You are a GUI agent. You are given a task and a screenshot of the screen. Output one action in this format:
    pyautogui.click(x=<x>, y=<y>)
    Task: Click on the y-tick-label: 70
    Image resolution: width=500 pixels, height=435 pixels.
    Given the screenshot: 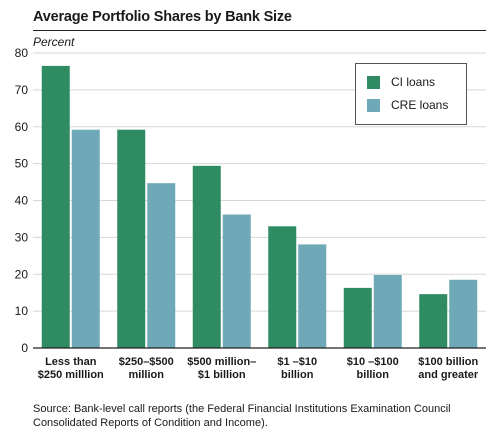 What is the action you would take?
    pyautogui.click(x=22, y=90)
    